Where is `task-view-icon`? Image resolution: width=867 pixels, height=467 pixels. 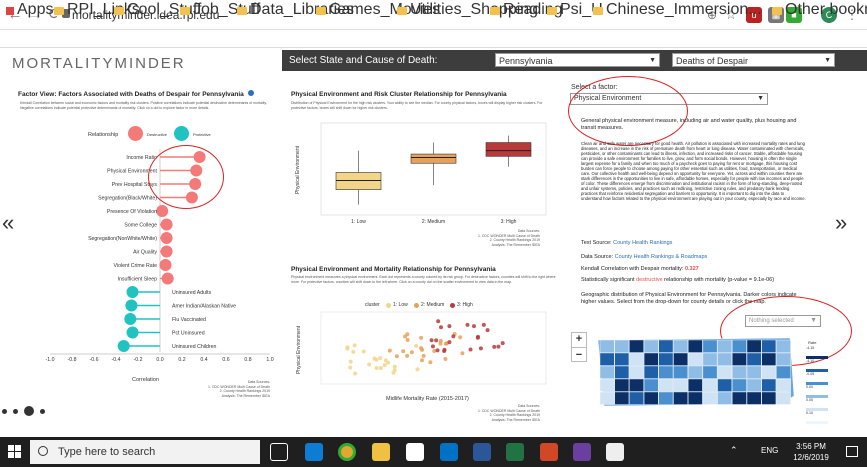 task-view-icon is located at coordinates (279, 452).